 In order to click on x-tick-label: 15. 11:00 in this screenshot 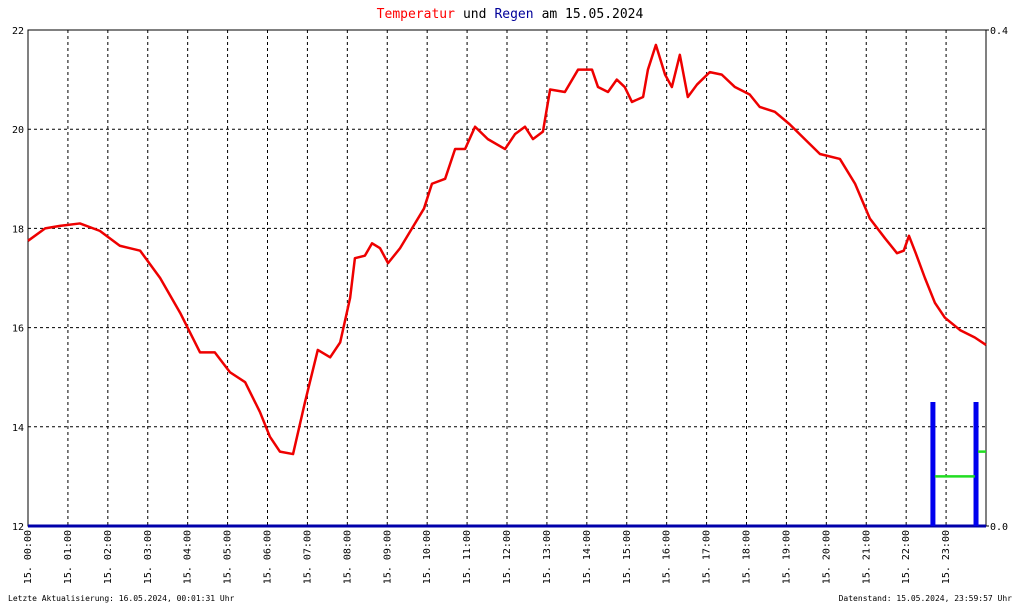, I will do `click(467, 557)`.